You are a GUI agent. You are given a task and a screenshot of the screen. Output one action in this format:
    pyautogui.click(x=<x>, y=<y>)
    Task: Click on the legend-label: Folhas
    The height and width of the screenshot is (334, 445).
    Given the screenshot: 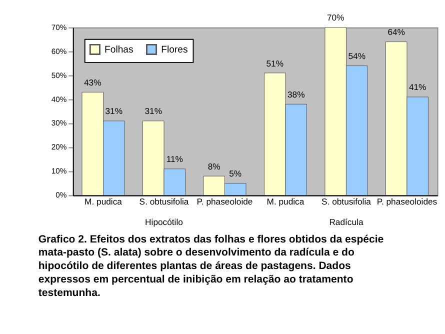 What is the action you would take?
    pyautogui.click(x=119, y=50)
    